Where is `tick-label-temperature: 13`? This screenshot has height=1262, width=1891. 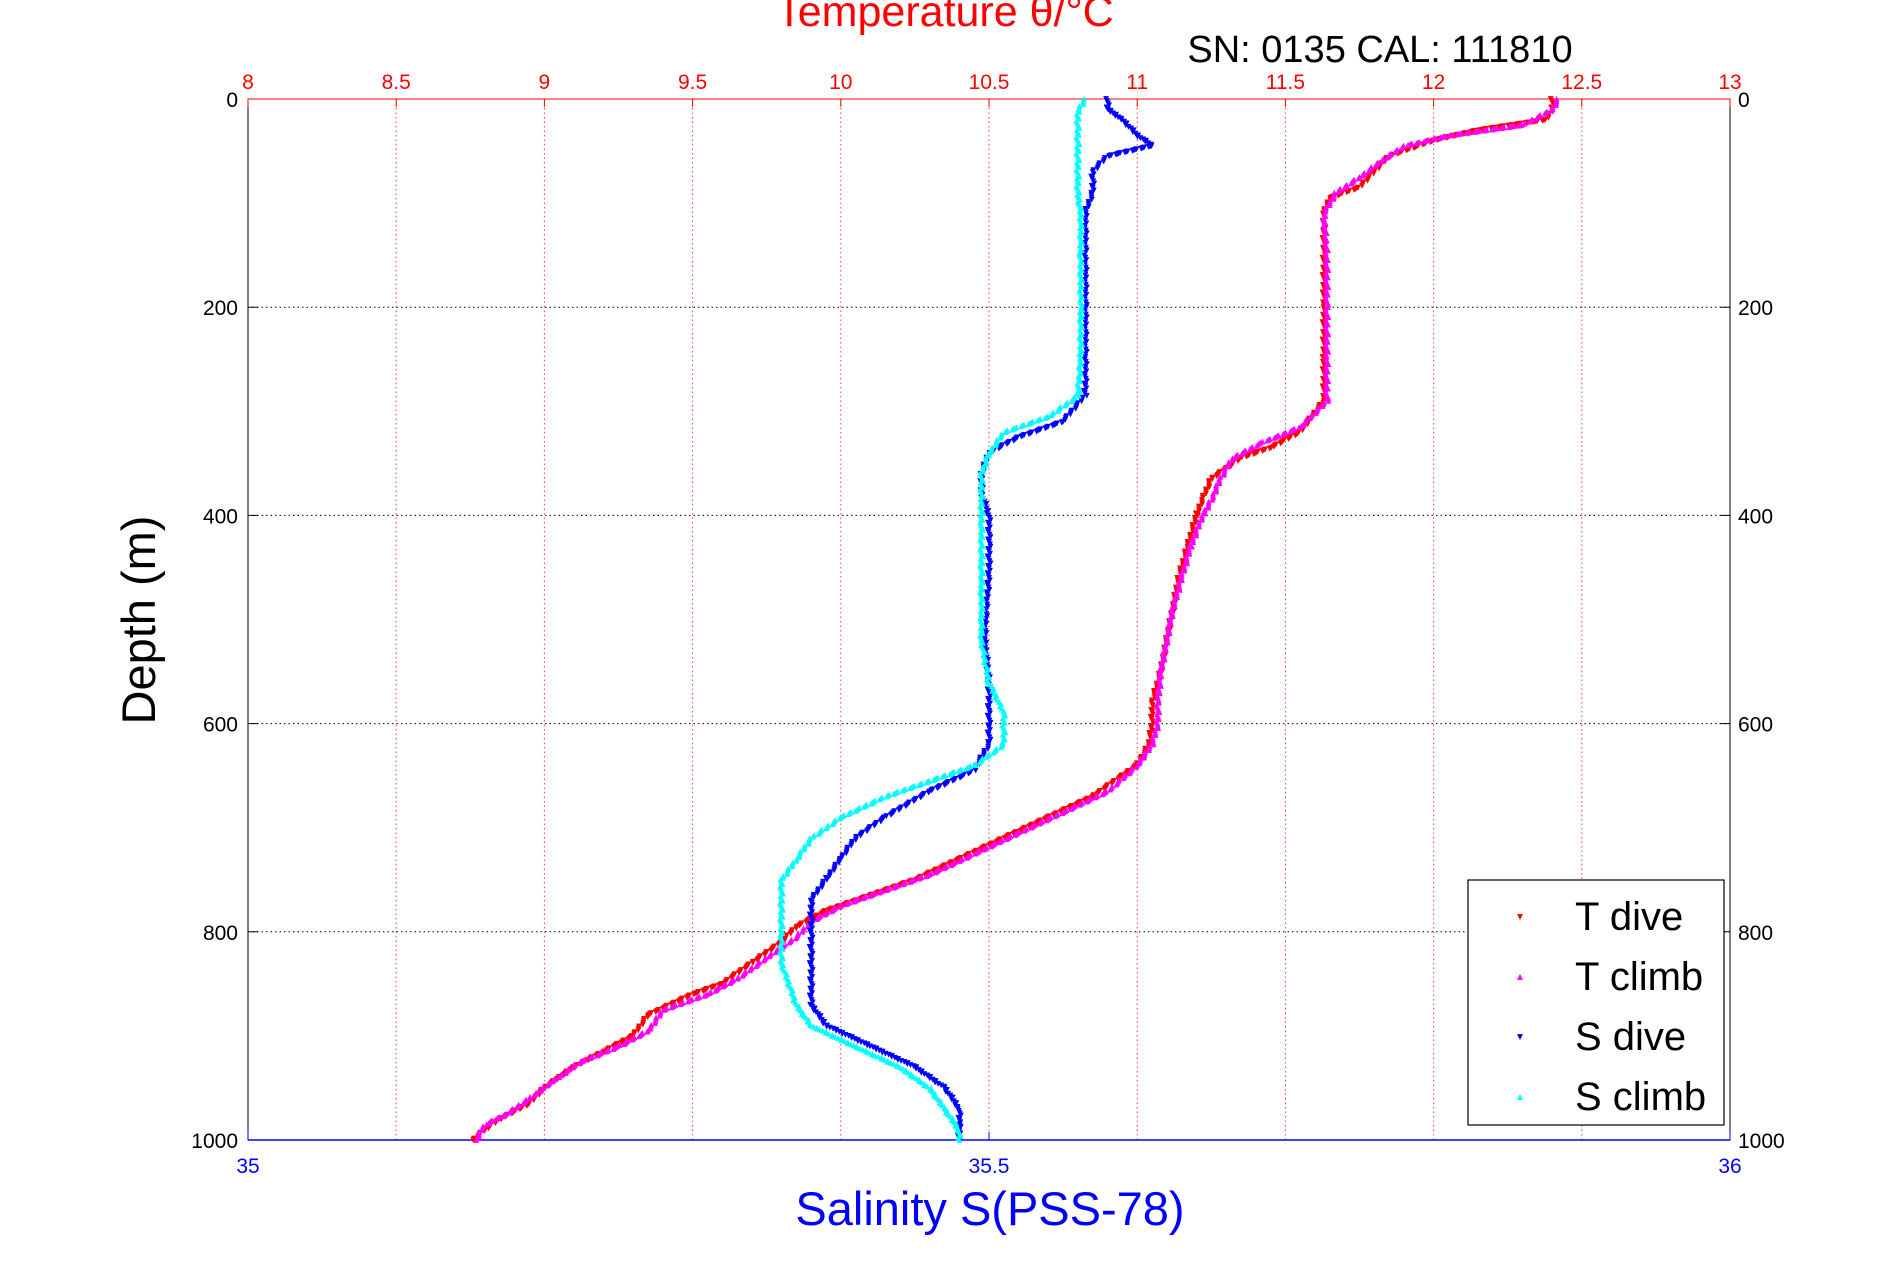
tick-label-temperature: 13 is located at coordinates (1729, 82).